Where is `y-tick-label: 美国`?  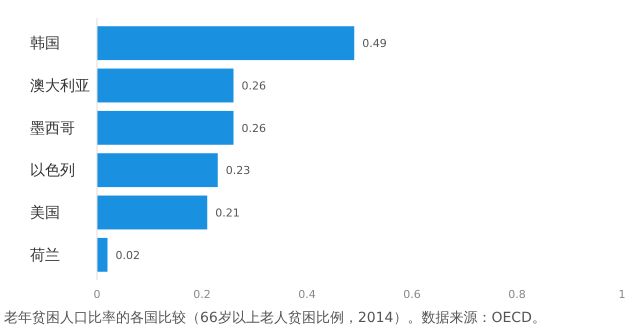
y-tick-label: 美国 is located at coordinates (45, 213).